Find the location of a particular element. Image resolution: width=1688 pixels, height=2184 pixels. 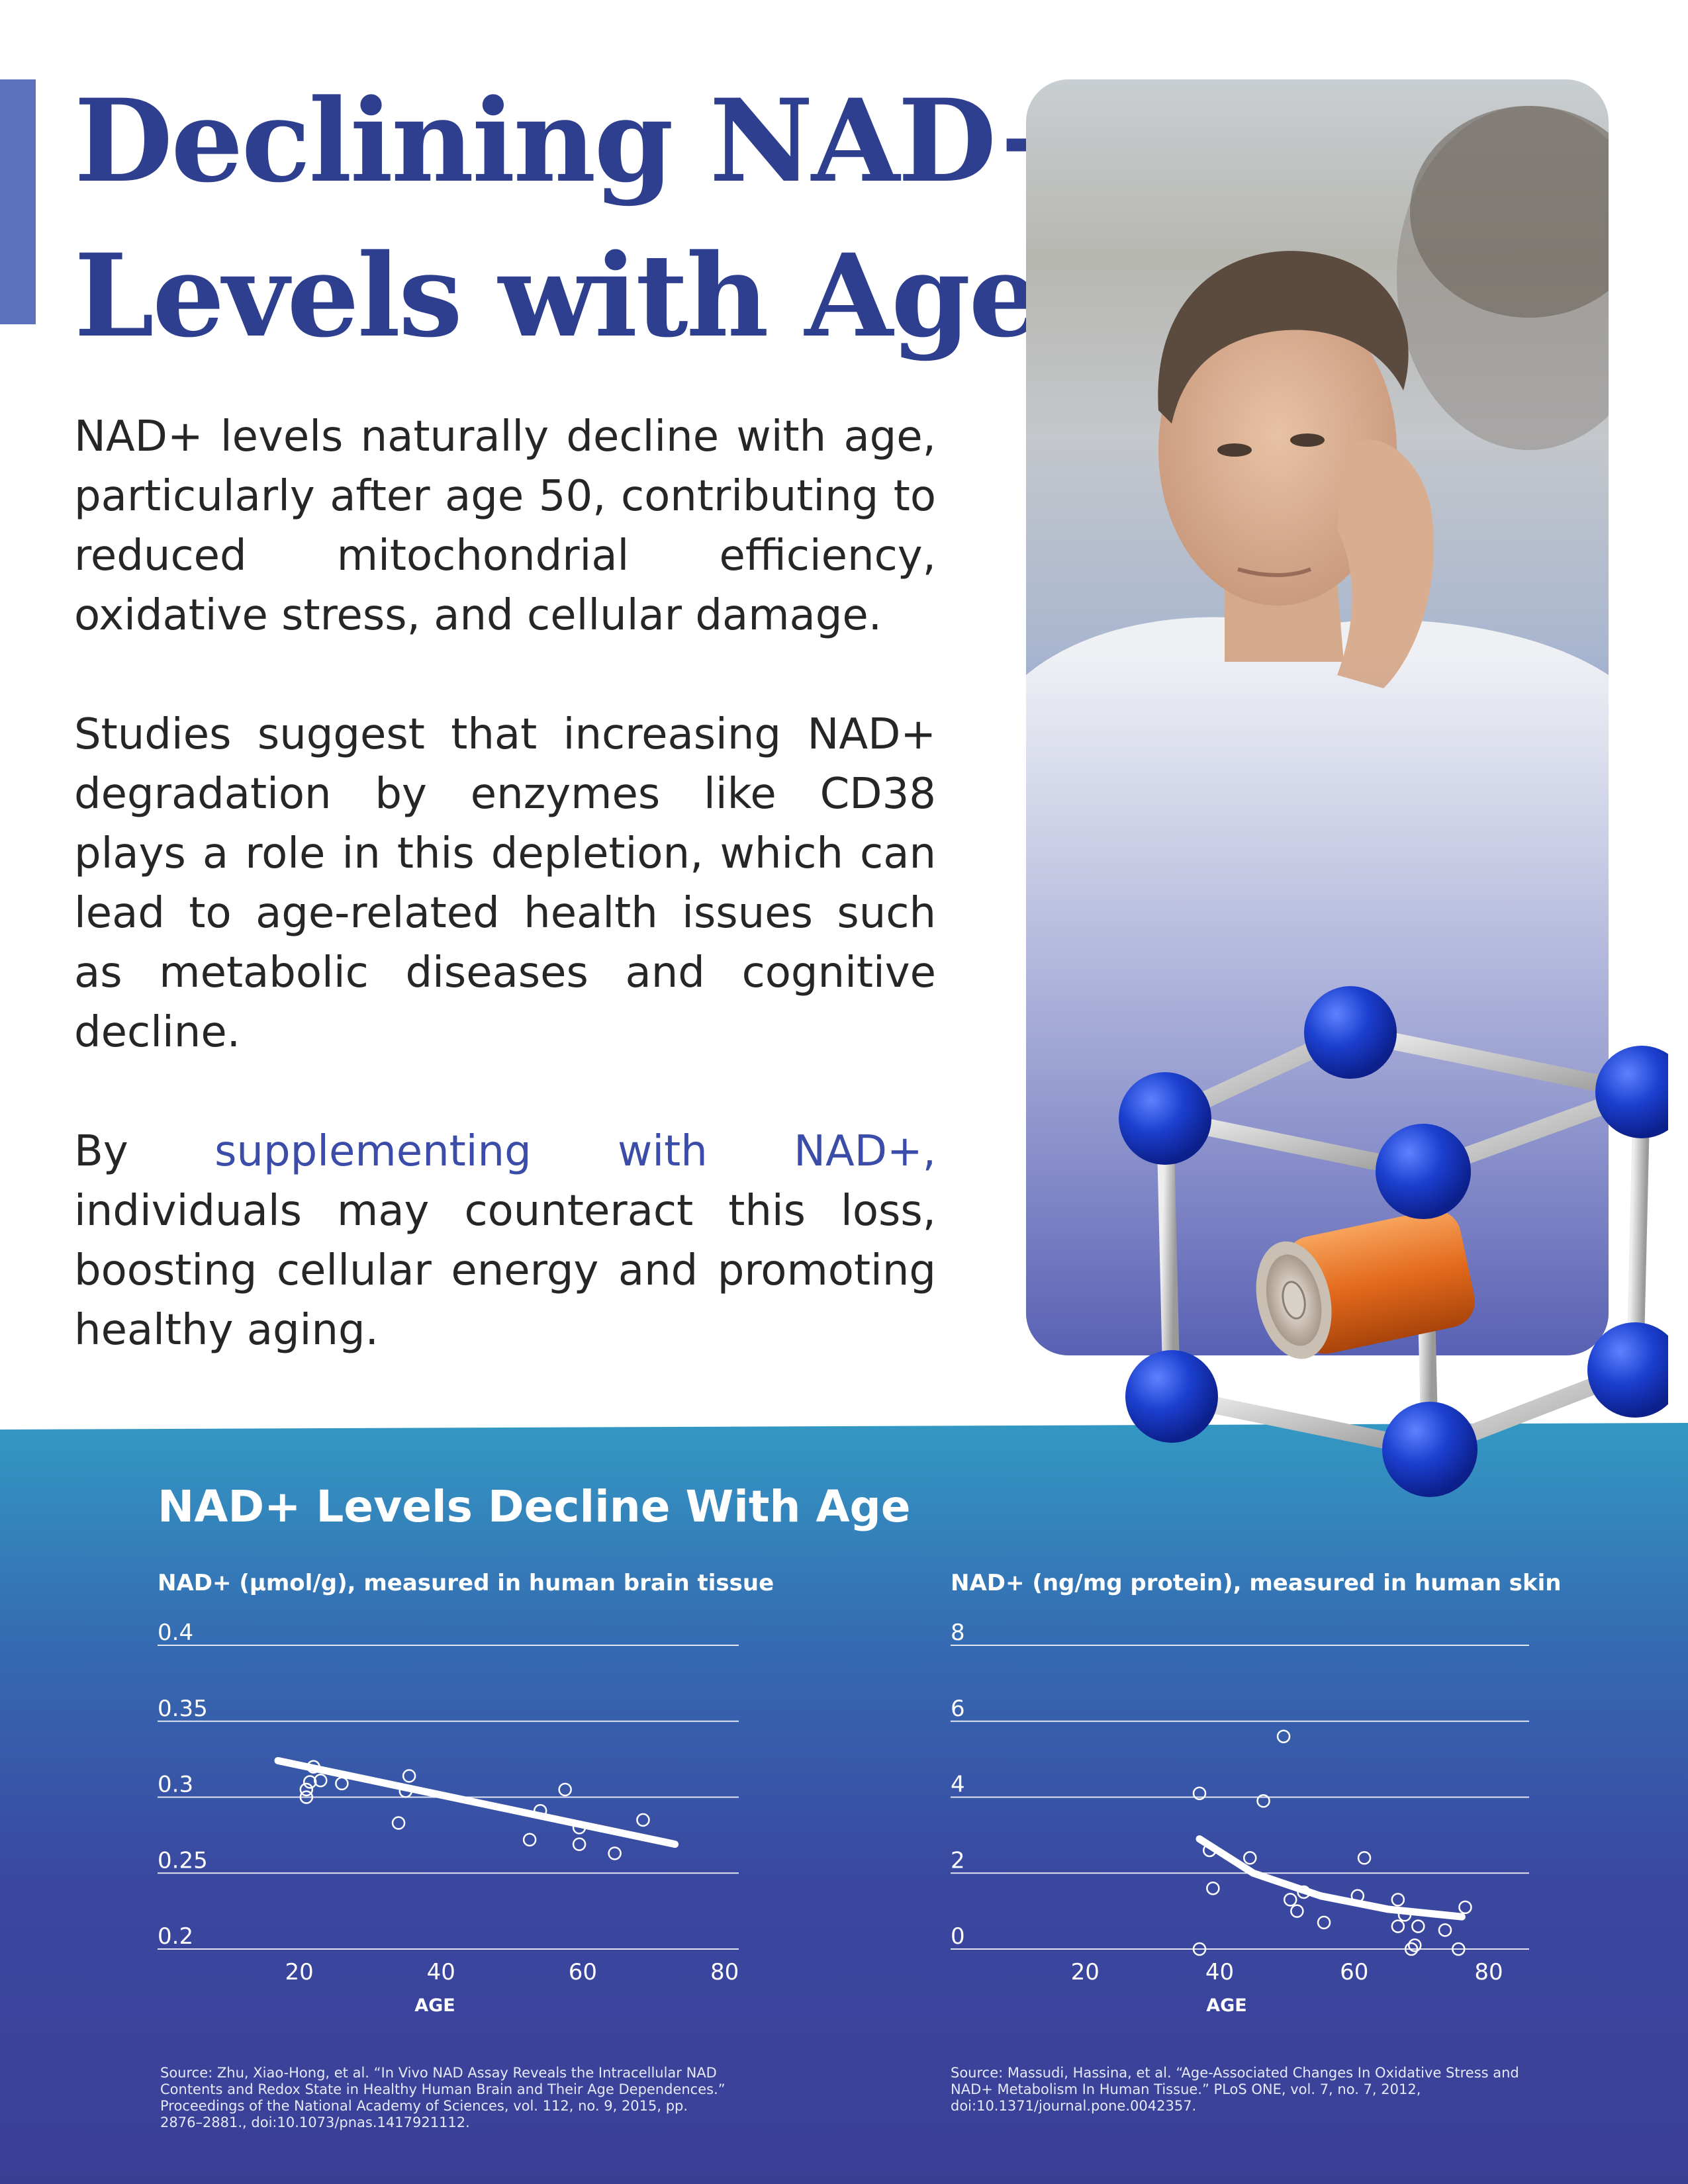

page-title-line-2: Levels with Age is located at coordinates (557, 295).